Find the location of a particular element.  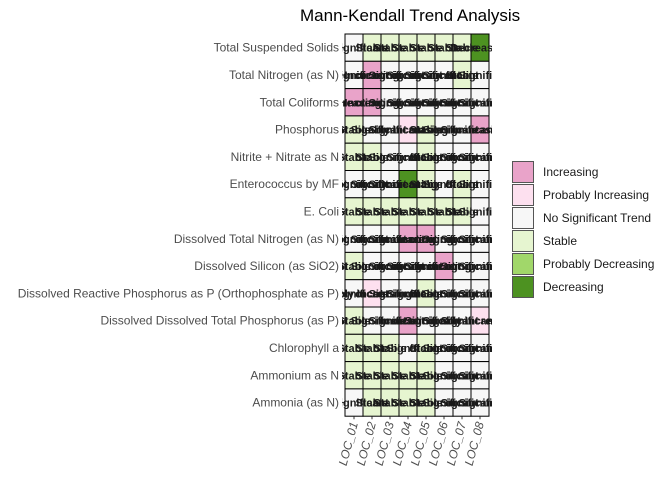

legend-label: Decreasing is located at coordinates (573, 286).